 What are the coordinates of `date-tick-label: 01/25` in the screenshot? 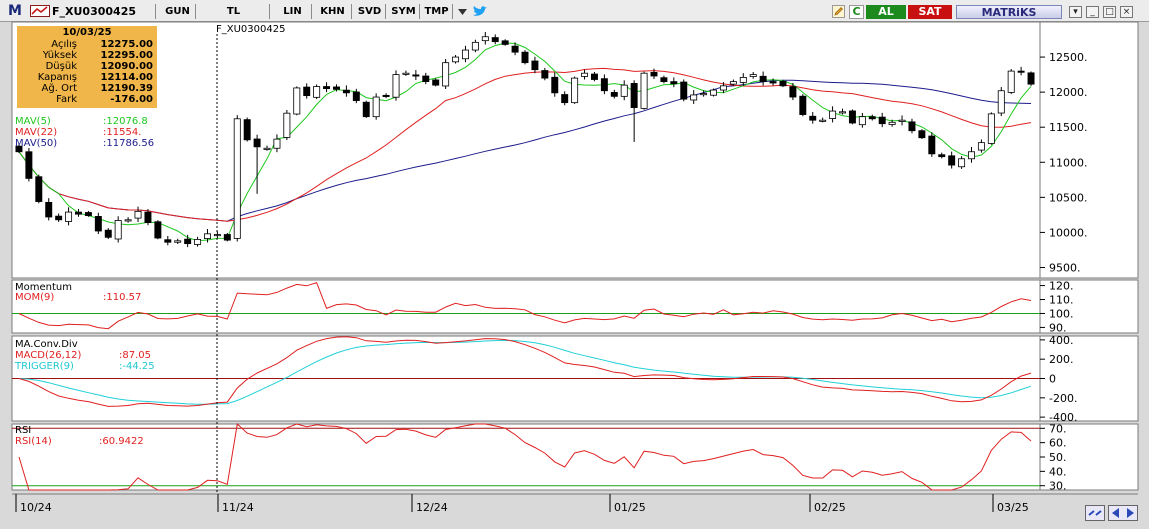 It's located at (630, 507).